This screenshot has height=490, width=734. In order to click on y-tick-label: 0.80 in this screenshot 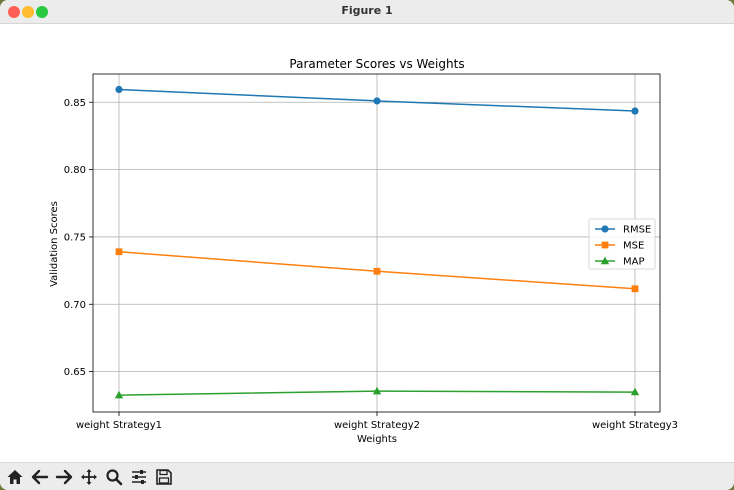, I will do `click(75, 170)`.